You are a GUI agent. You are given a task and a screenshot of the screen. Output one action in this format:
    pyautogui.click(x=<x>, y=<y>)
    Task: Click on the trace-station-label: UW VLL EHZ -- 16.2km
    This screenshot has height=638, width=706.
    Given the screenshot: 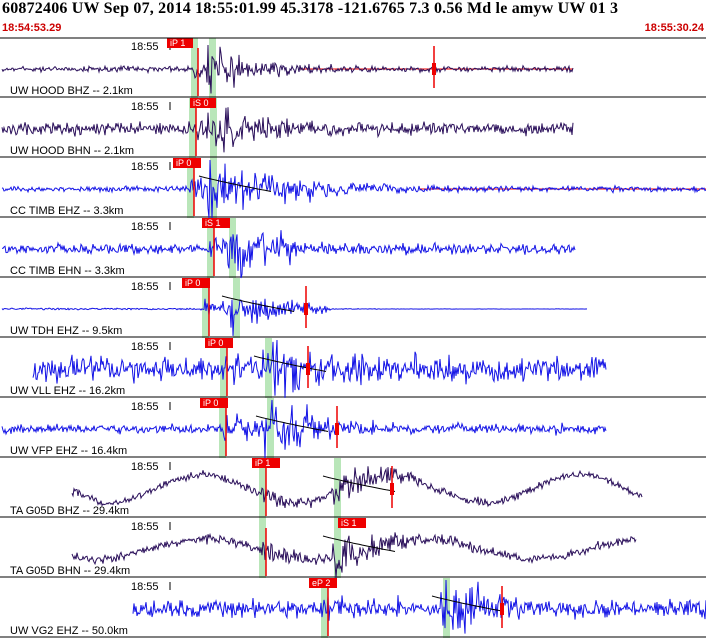 What is the action you would take?
    pyautogui.click(x=67, y=391)
    